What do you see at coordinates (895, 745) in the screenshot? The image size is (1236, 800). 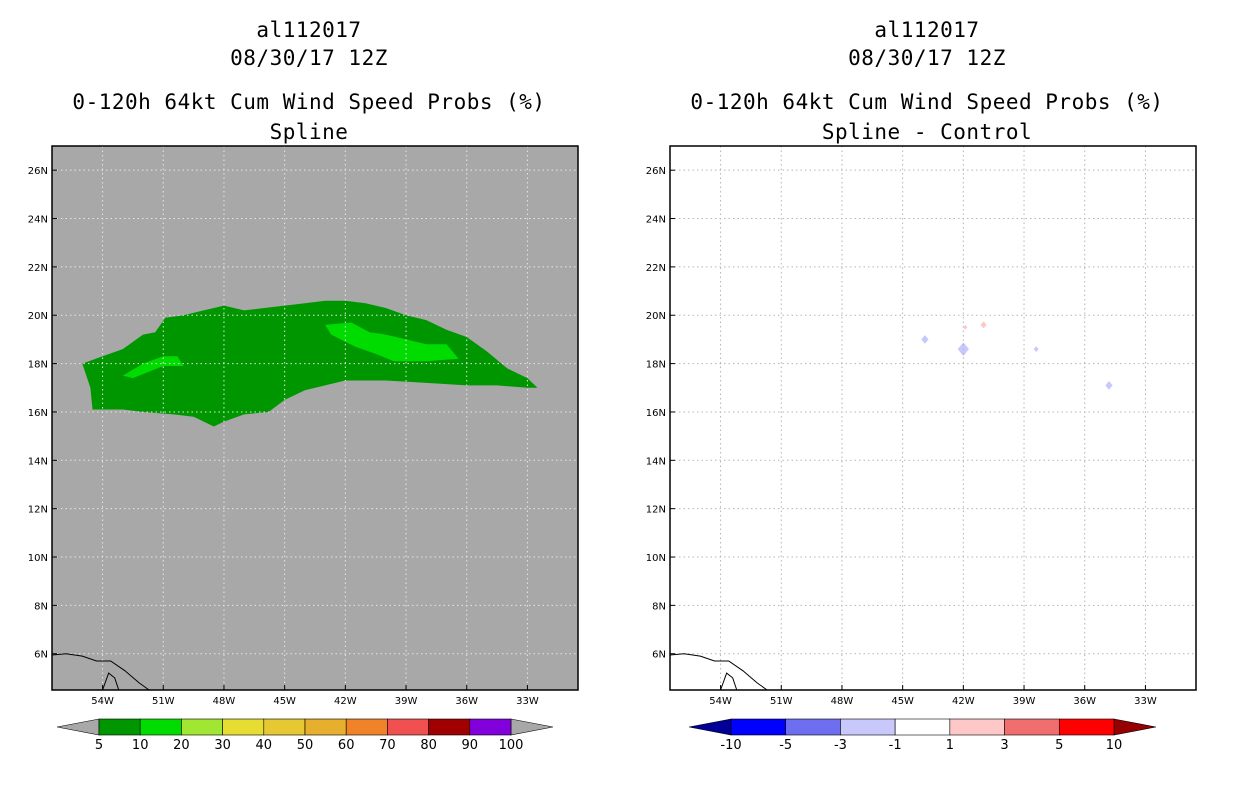 I see `colorbar-label: -1` at bounding box center [895, 745].